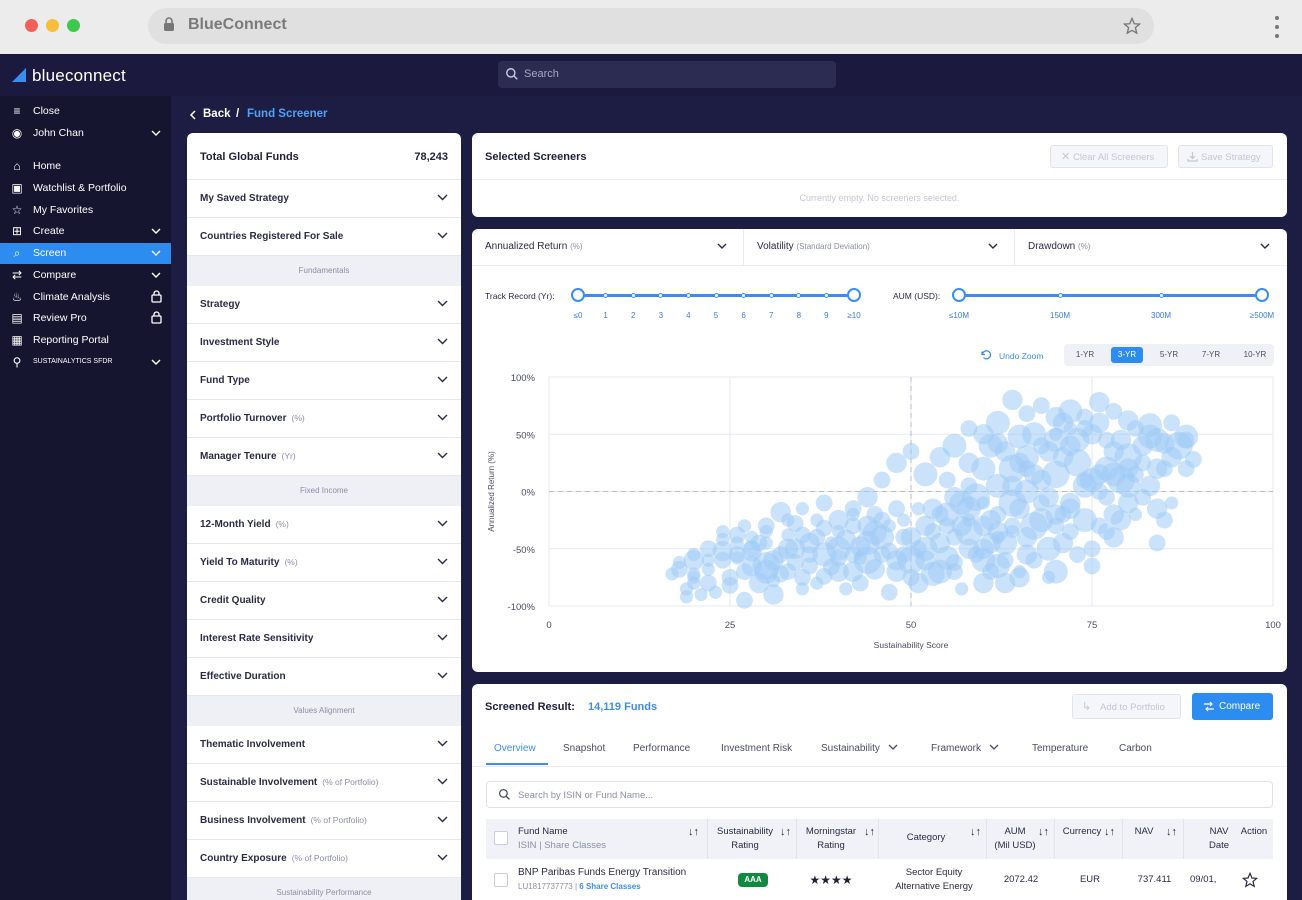  What do you see at coordinates (85, 253) in the screenshot?
I see `sidebar-item-screen: ⌕ Screen` at bounding box center [85, 253].